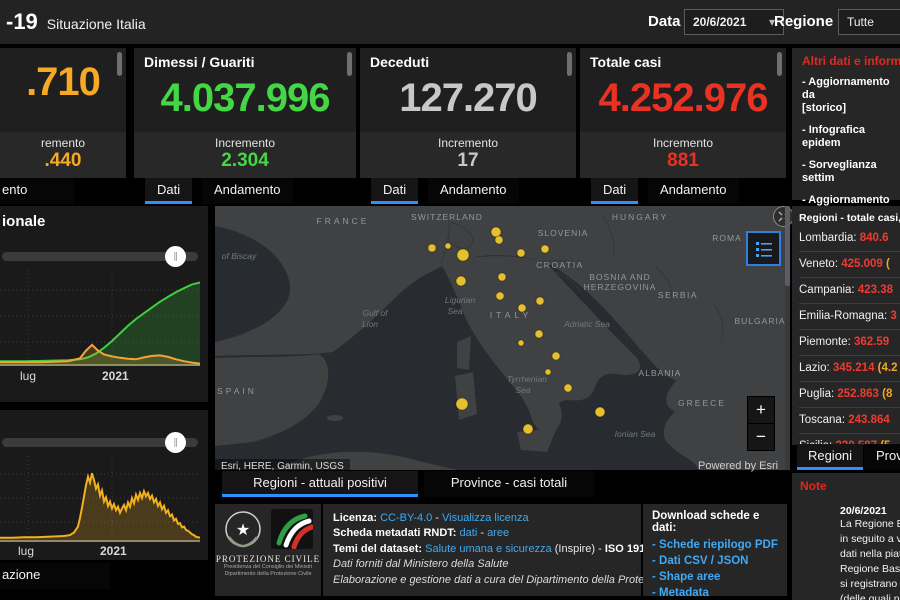  I want to click on license-link: CC-BY-4.0, so click(406, 518).